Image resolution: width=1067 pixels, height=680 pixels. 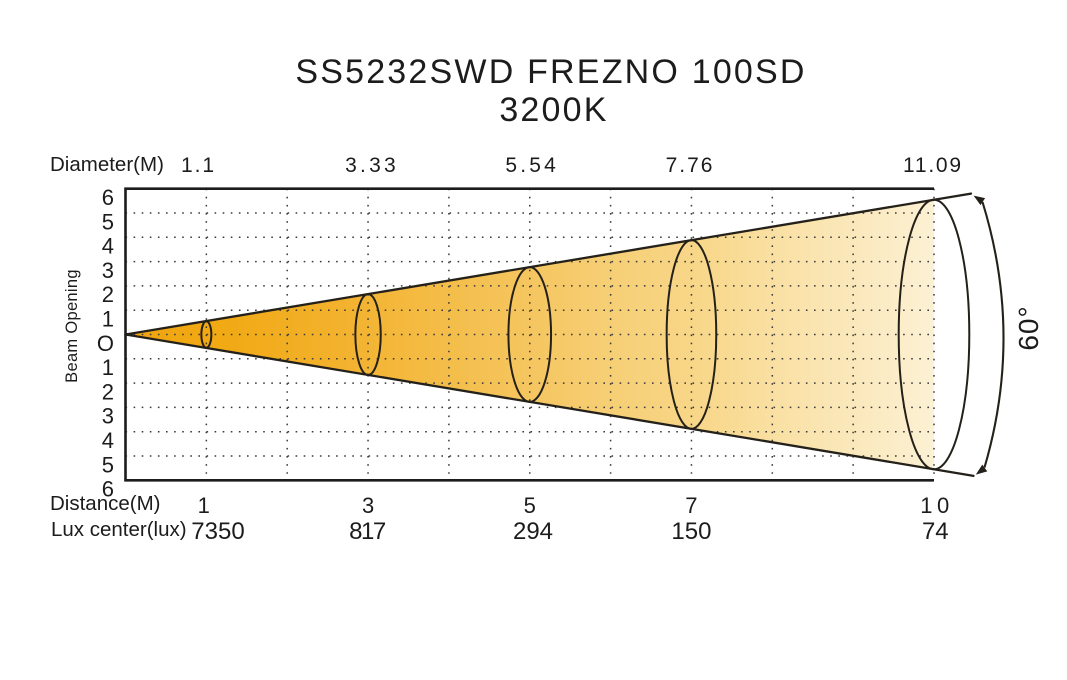 I want to click on svg-text: 11.09, so click(x=933, y=165).